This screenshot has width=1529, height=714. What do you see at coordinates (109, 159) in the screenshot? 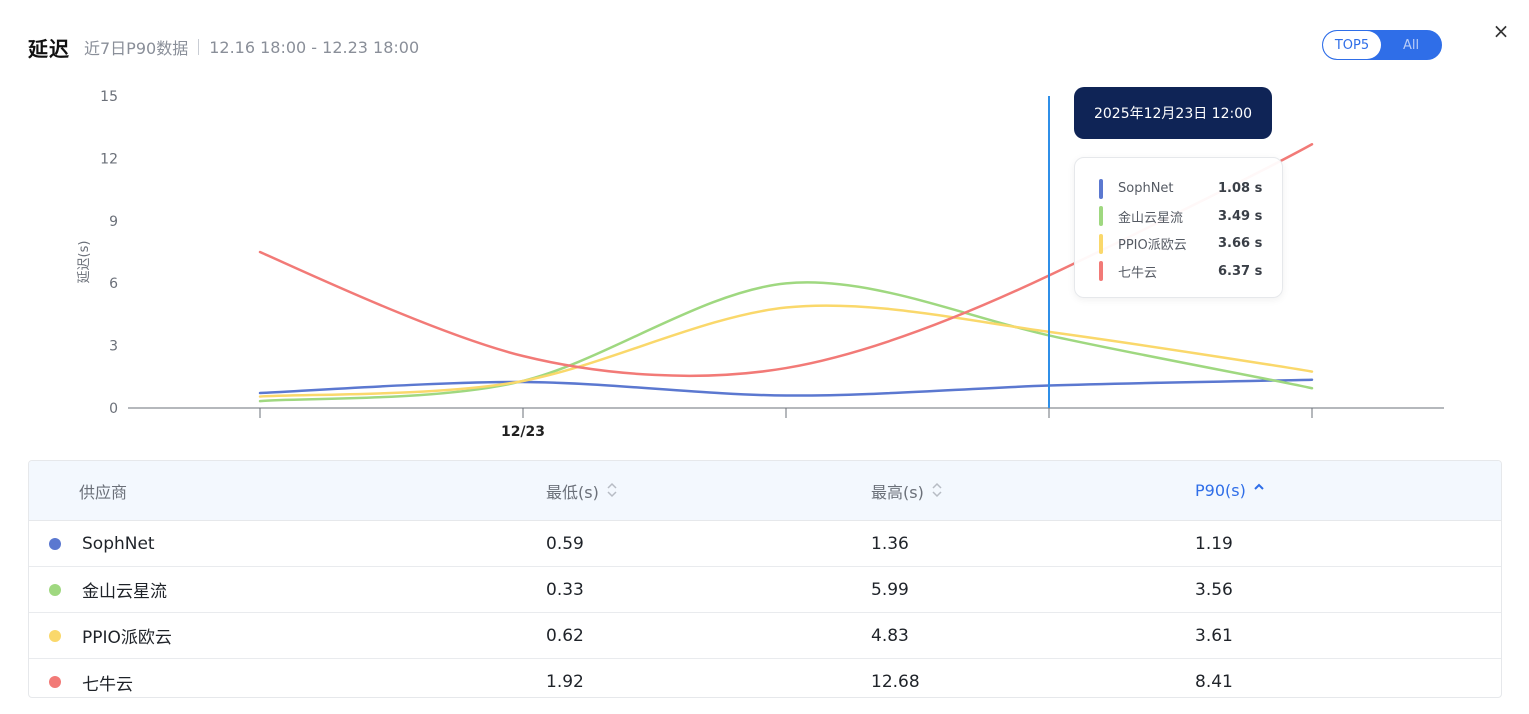
I see `y-tick-label: 12` at bounding box center [109, 159].